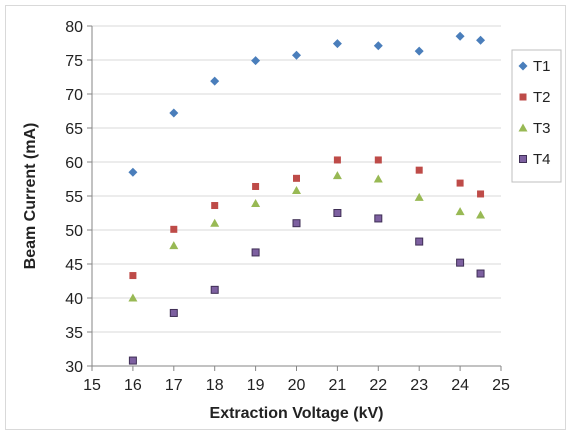 Image resolution: width=572 pixels, height=436 pixels. Describe the element at coordinates (523, 159) in the screenshot. I see `legend-marker-t4` at that location.